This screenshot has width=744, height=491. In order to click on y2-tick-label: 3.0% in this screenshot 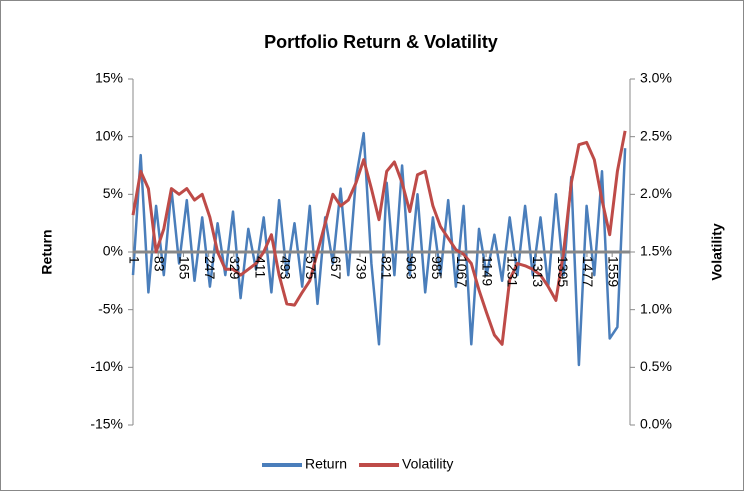, I will do `click(656, 78)`.